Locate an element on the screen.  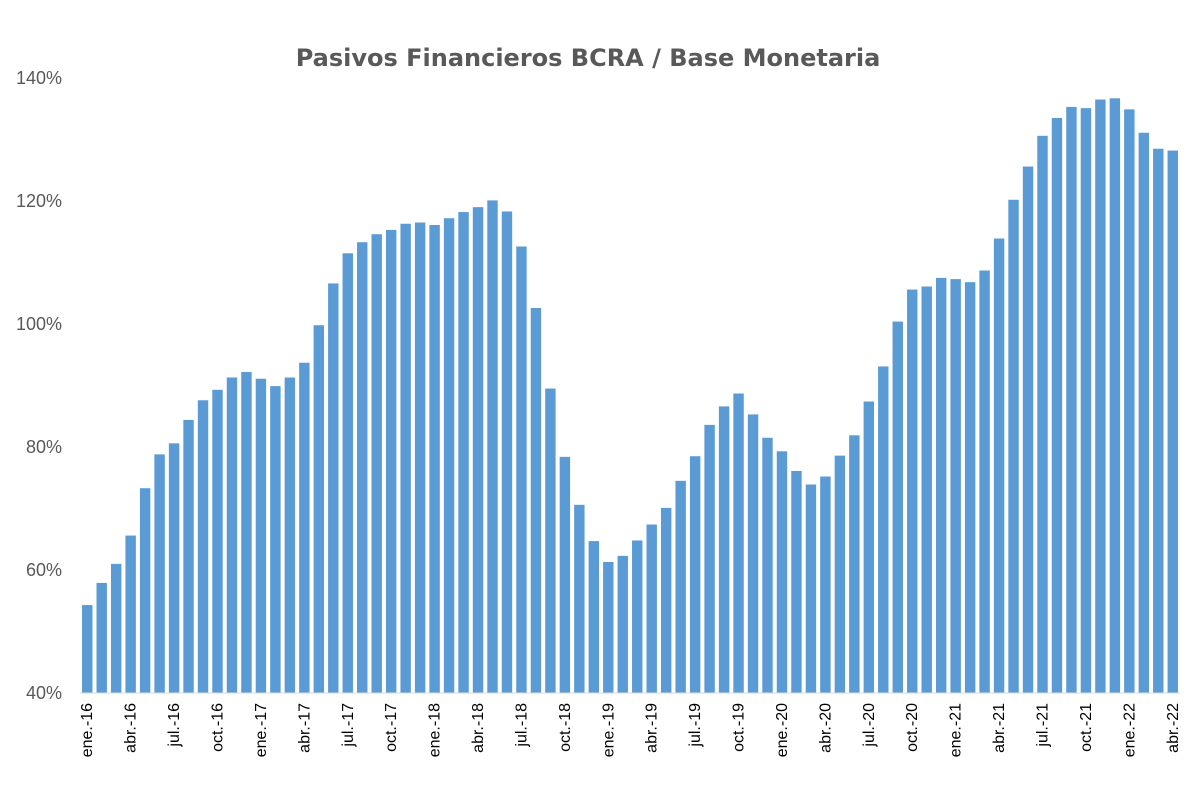
bar-feb.-16 is located at coordinates (101, 637).